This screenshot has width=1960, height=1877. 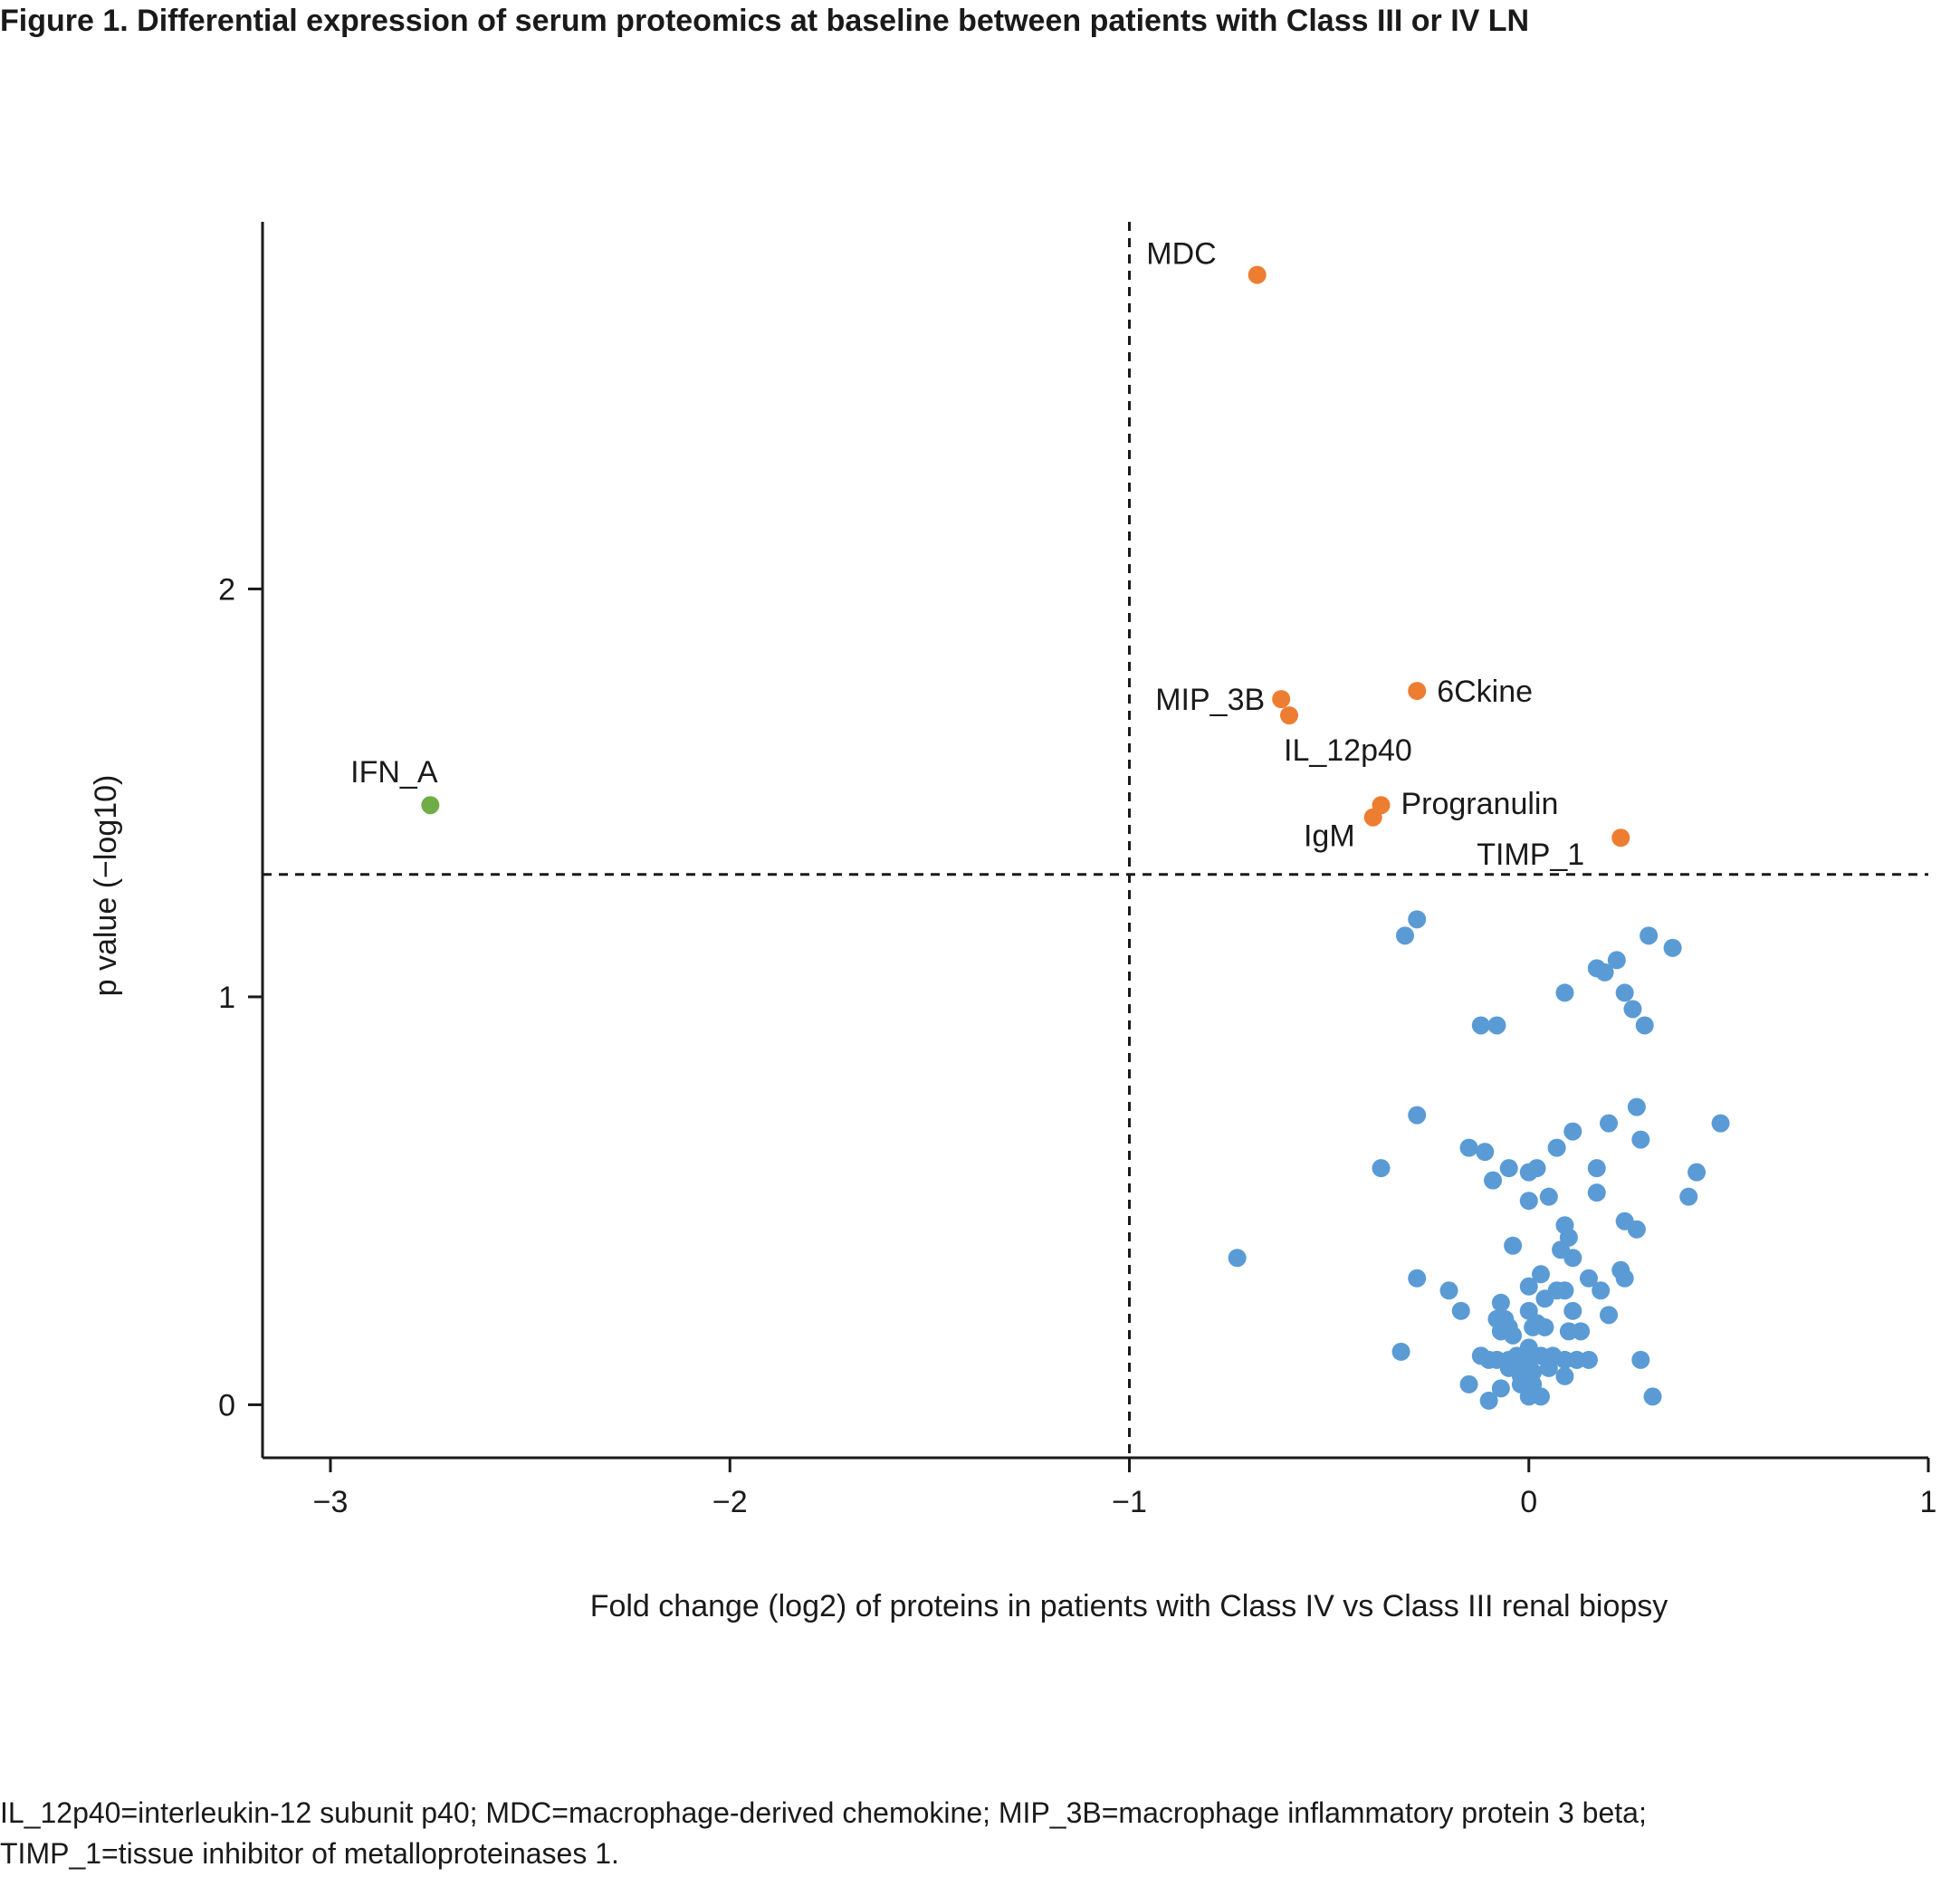 I want to click on point-label: MDC, so click(x=1181, y=254).